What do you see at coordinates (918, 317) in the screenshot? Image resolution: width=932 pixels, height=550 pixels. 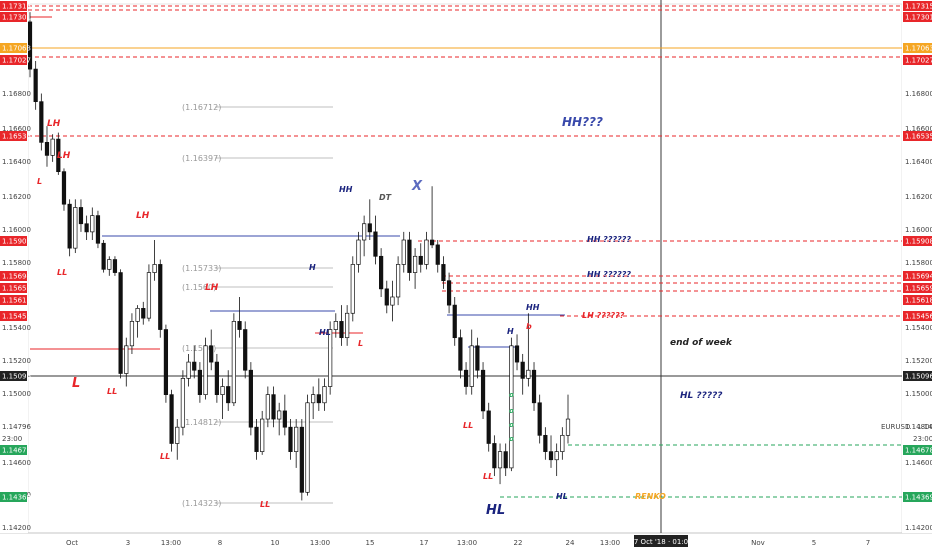 I see `right-price-tag-label-9: 1.15456` at bounding box center [918, 317].